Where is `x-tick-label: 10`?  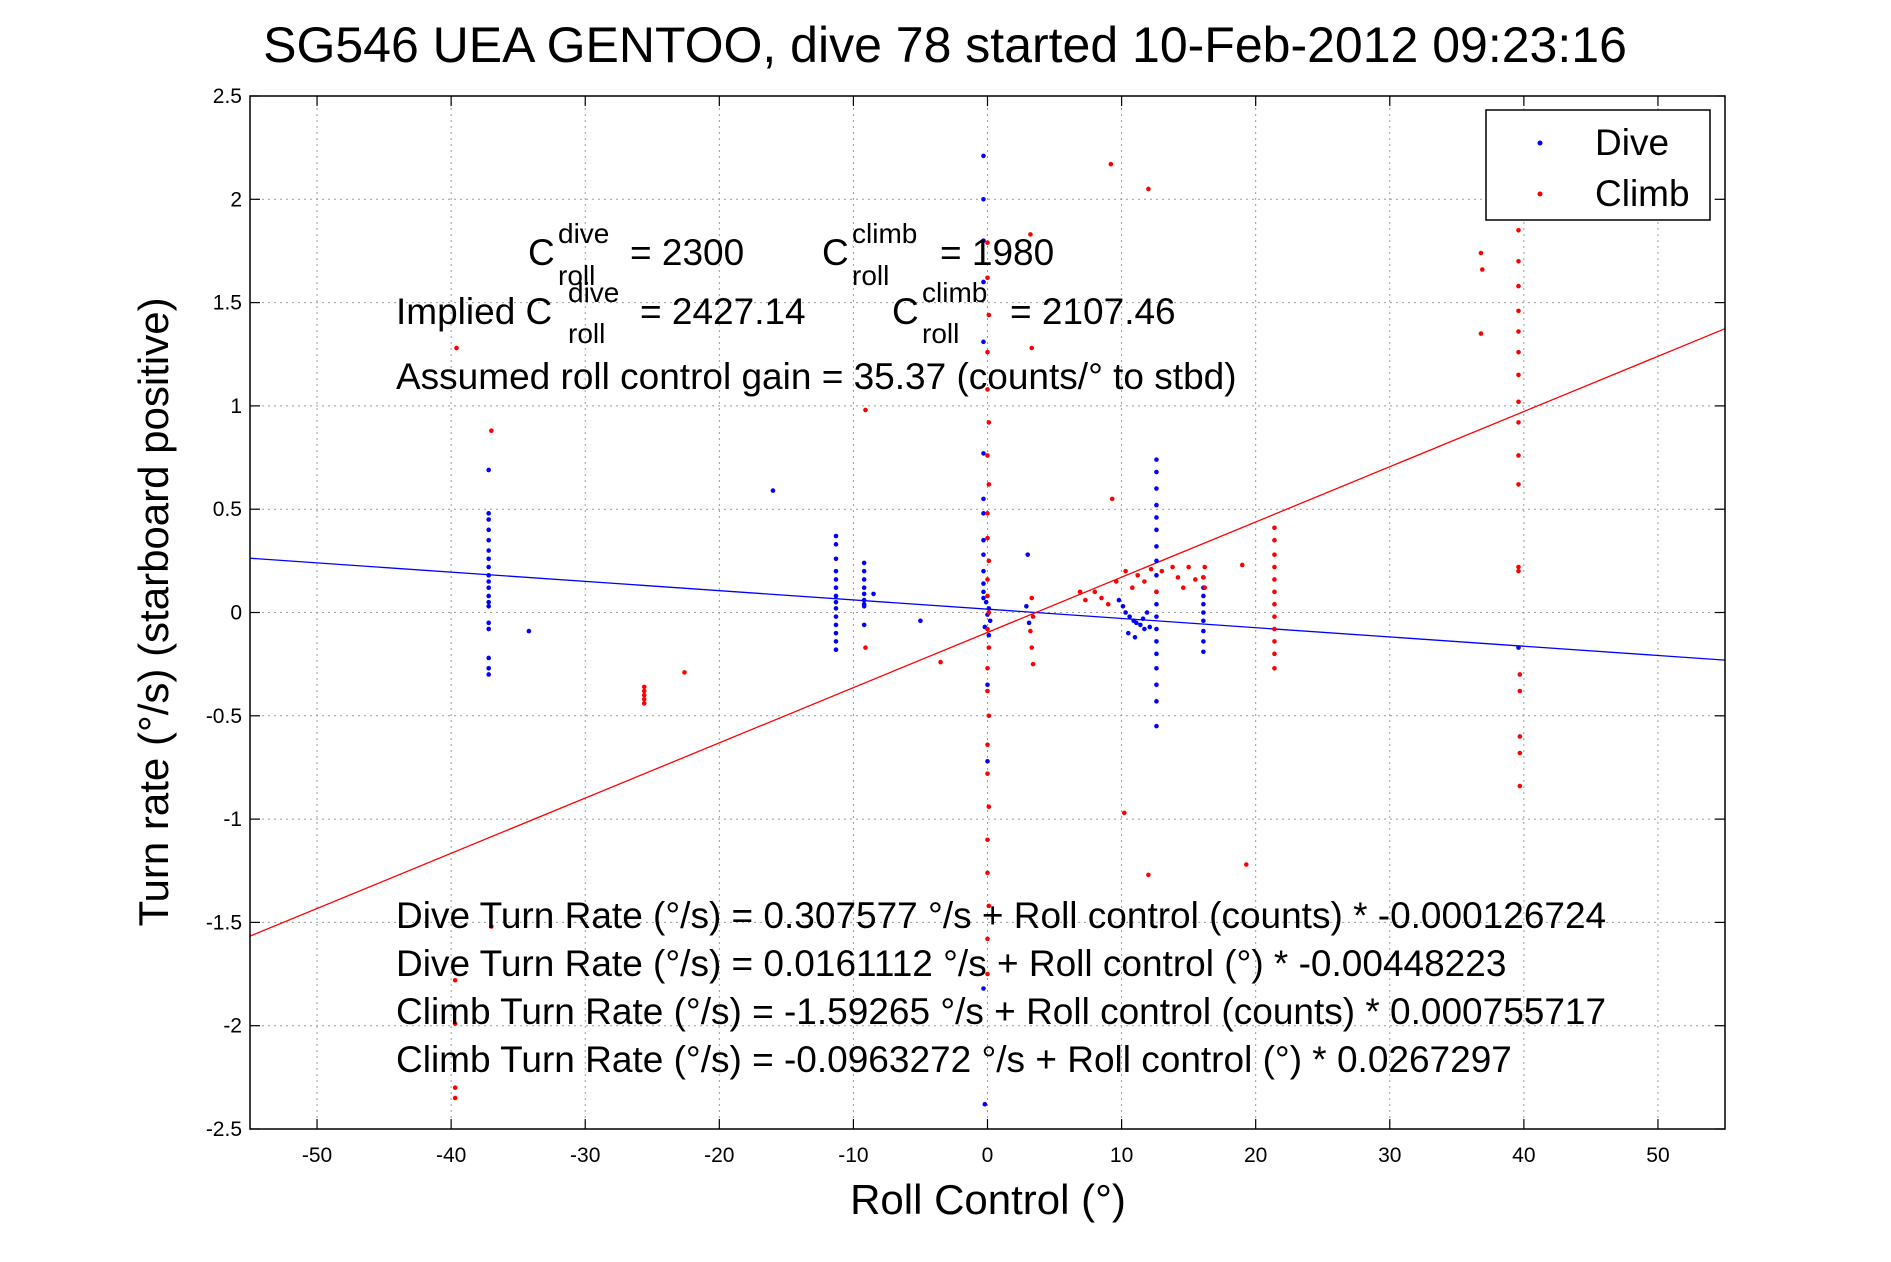
x-tick-label: 10 is located at coordinates (1121, 1155).